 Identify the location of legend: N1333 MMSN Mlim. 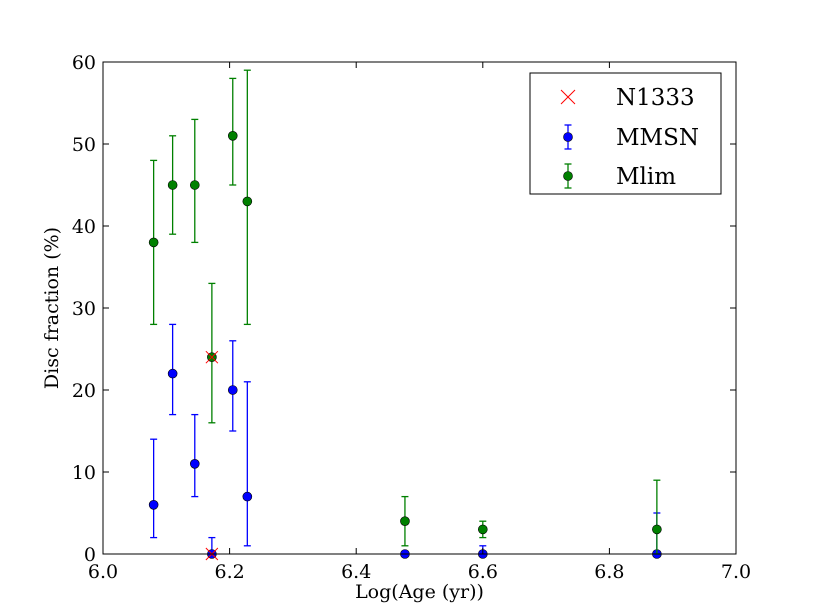
(625, 133).